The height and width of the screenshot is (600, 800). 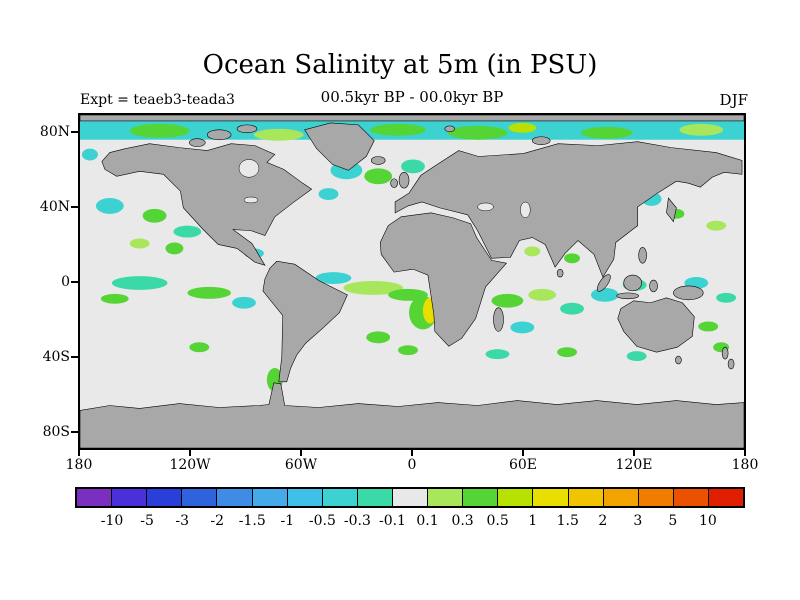 I want to click on island-britain, so click(x=404, y=180).